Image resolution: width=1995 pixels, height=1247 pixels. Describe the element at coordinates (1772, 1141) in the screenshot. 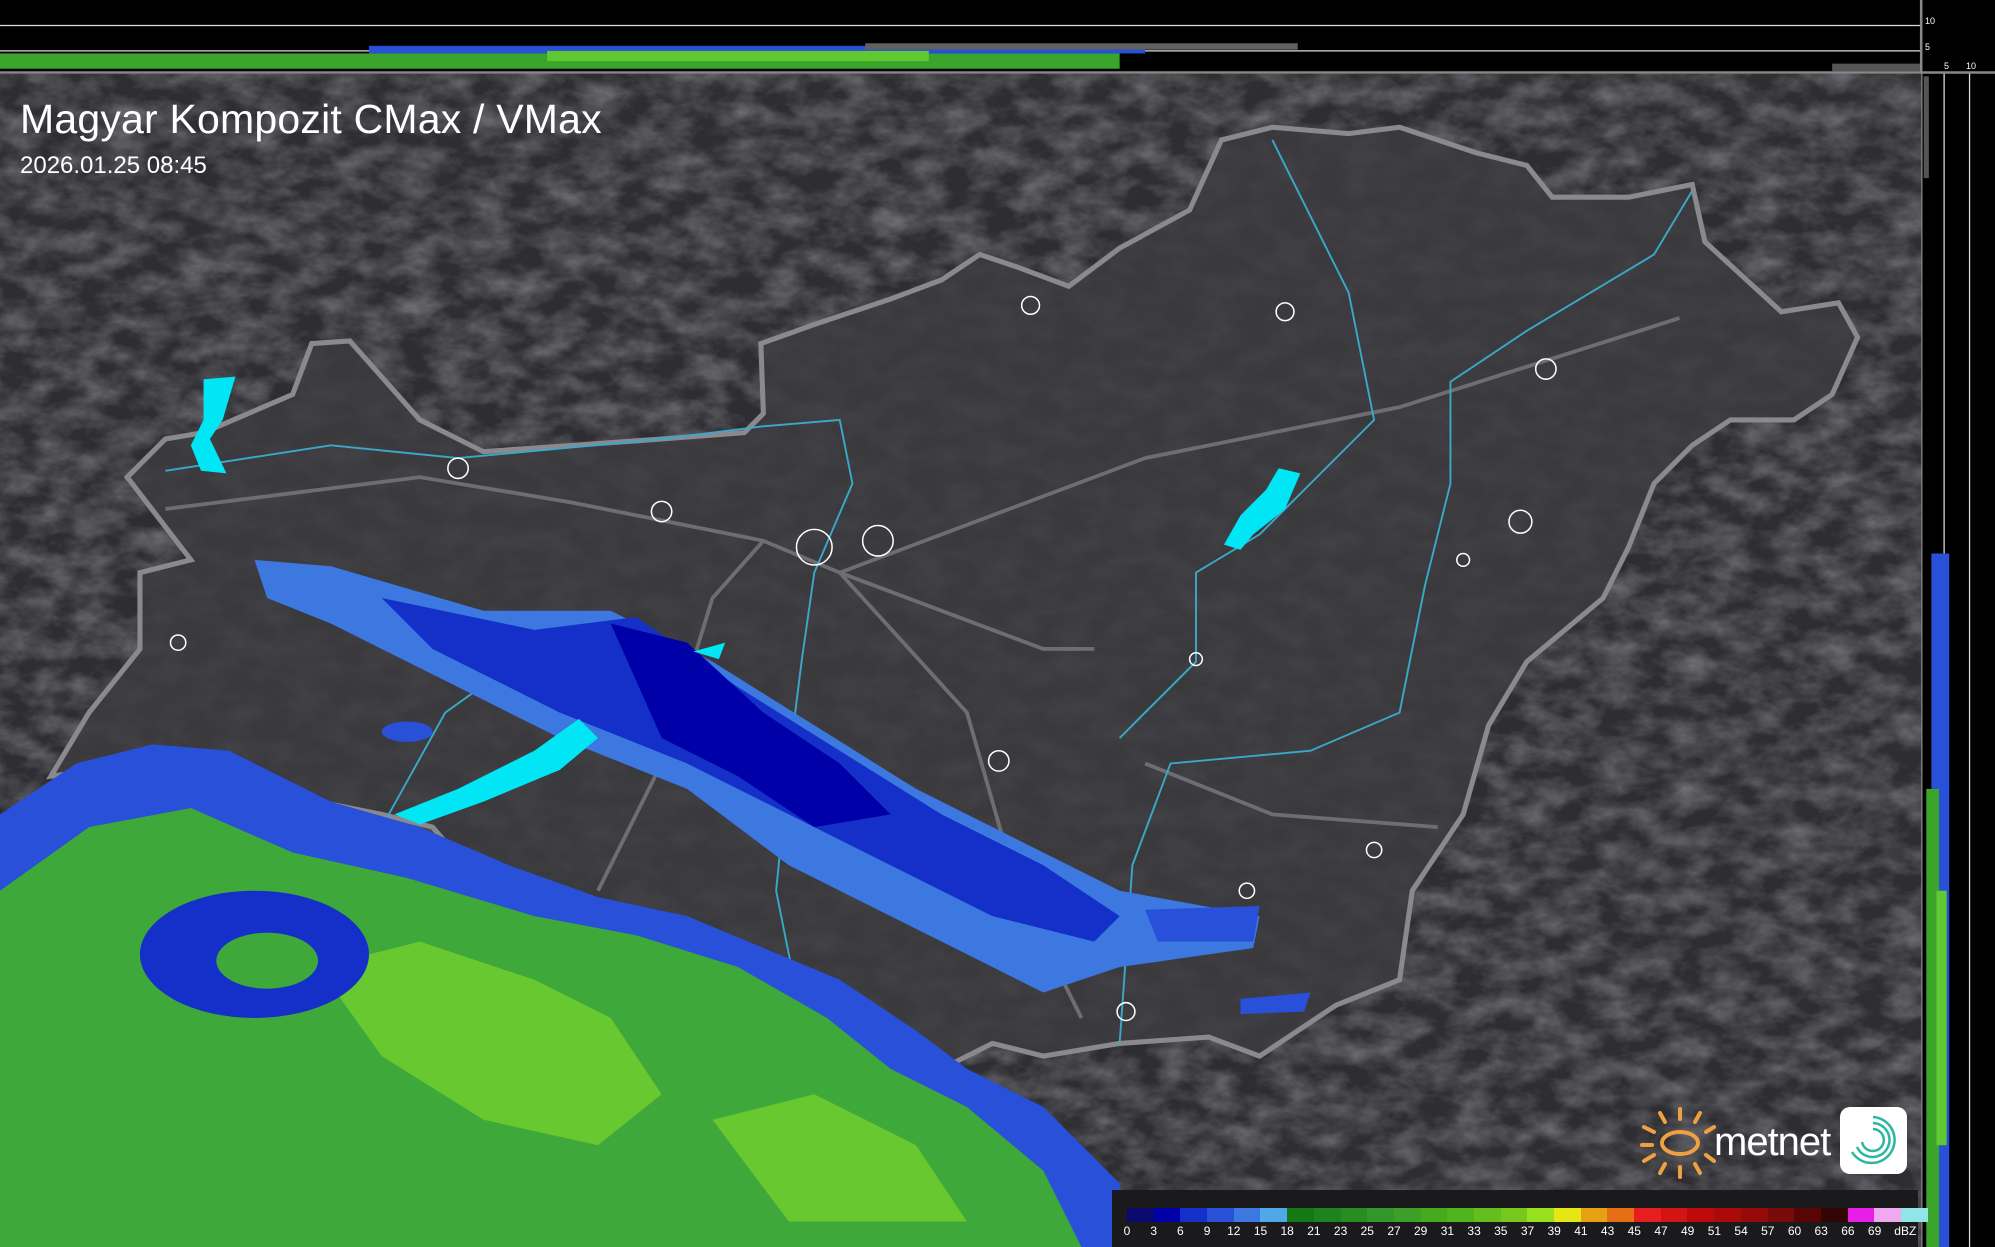

I see `logo-text: metnet` at that location.